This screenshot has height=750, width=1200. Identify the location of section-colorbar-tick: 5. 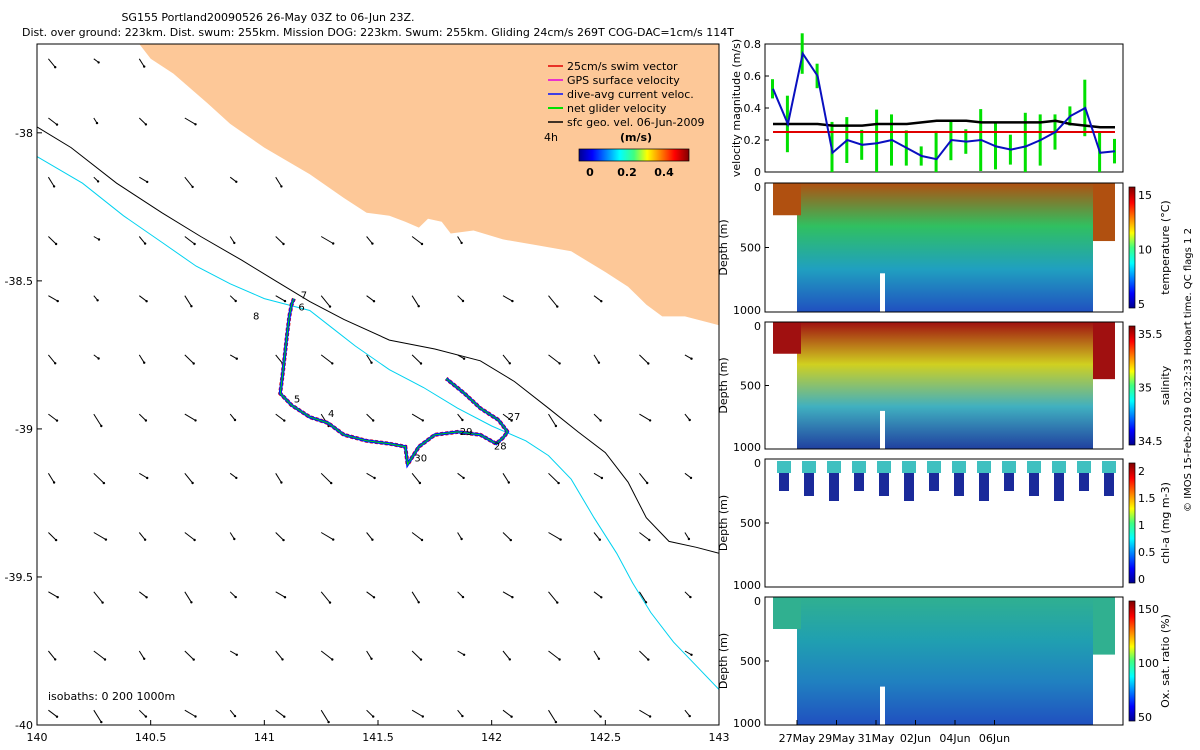
(1141, 304).